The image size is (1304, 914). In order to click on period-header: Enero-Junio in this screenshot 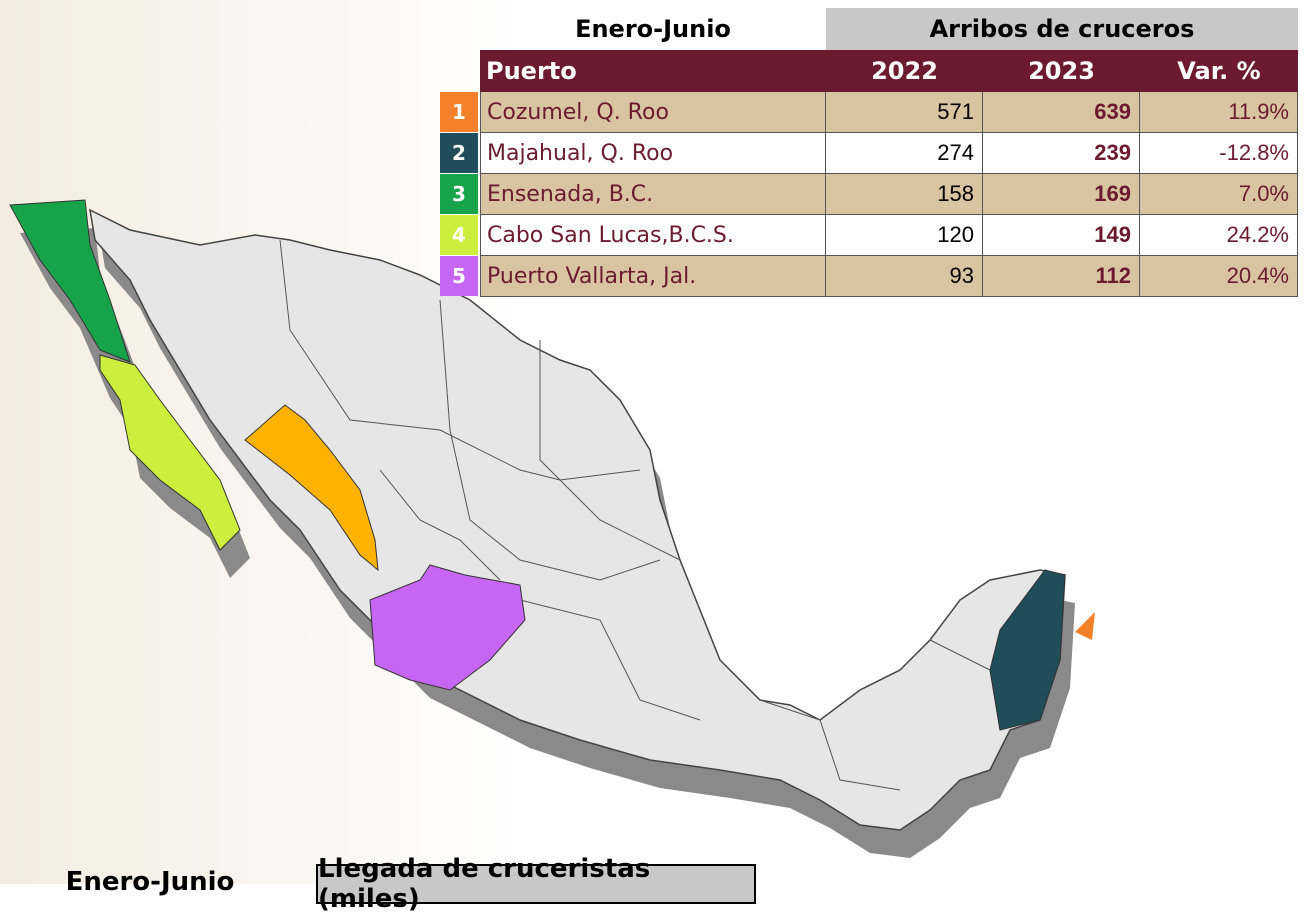, I will do `click(653, 29)`.